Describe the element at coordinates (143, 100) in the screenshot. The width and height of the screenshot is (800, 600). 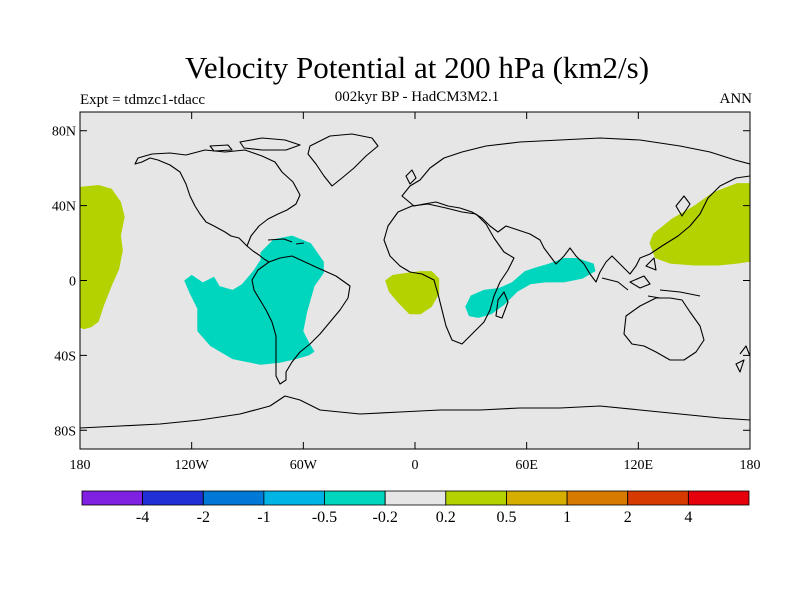
I see `experiment-label: Expt = tdmzc1-tdacc` at that location.